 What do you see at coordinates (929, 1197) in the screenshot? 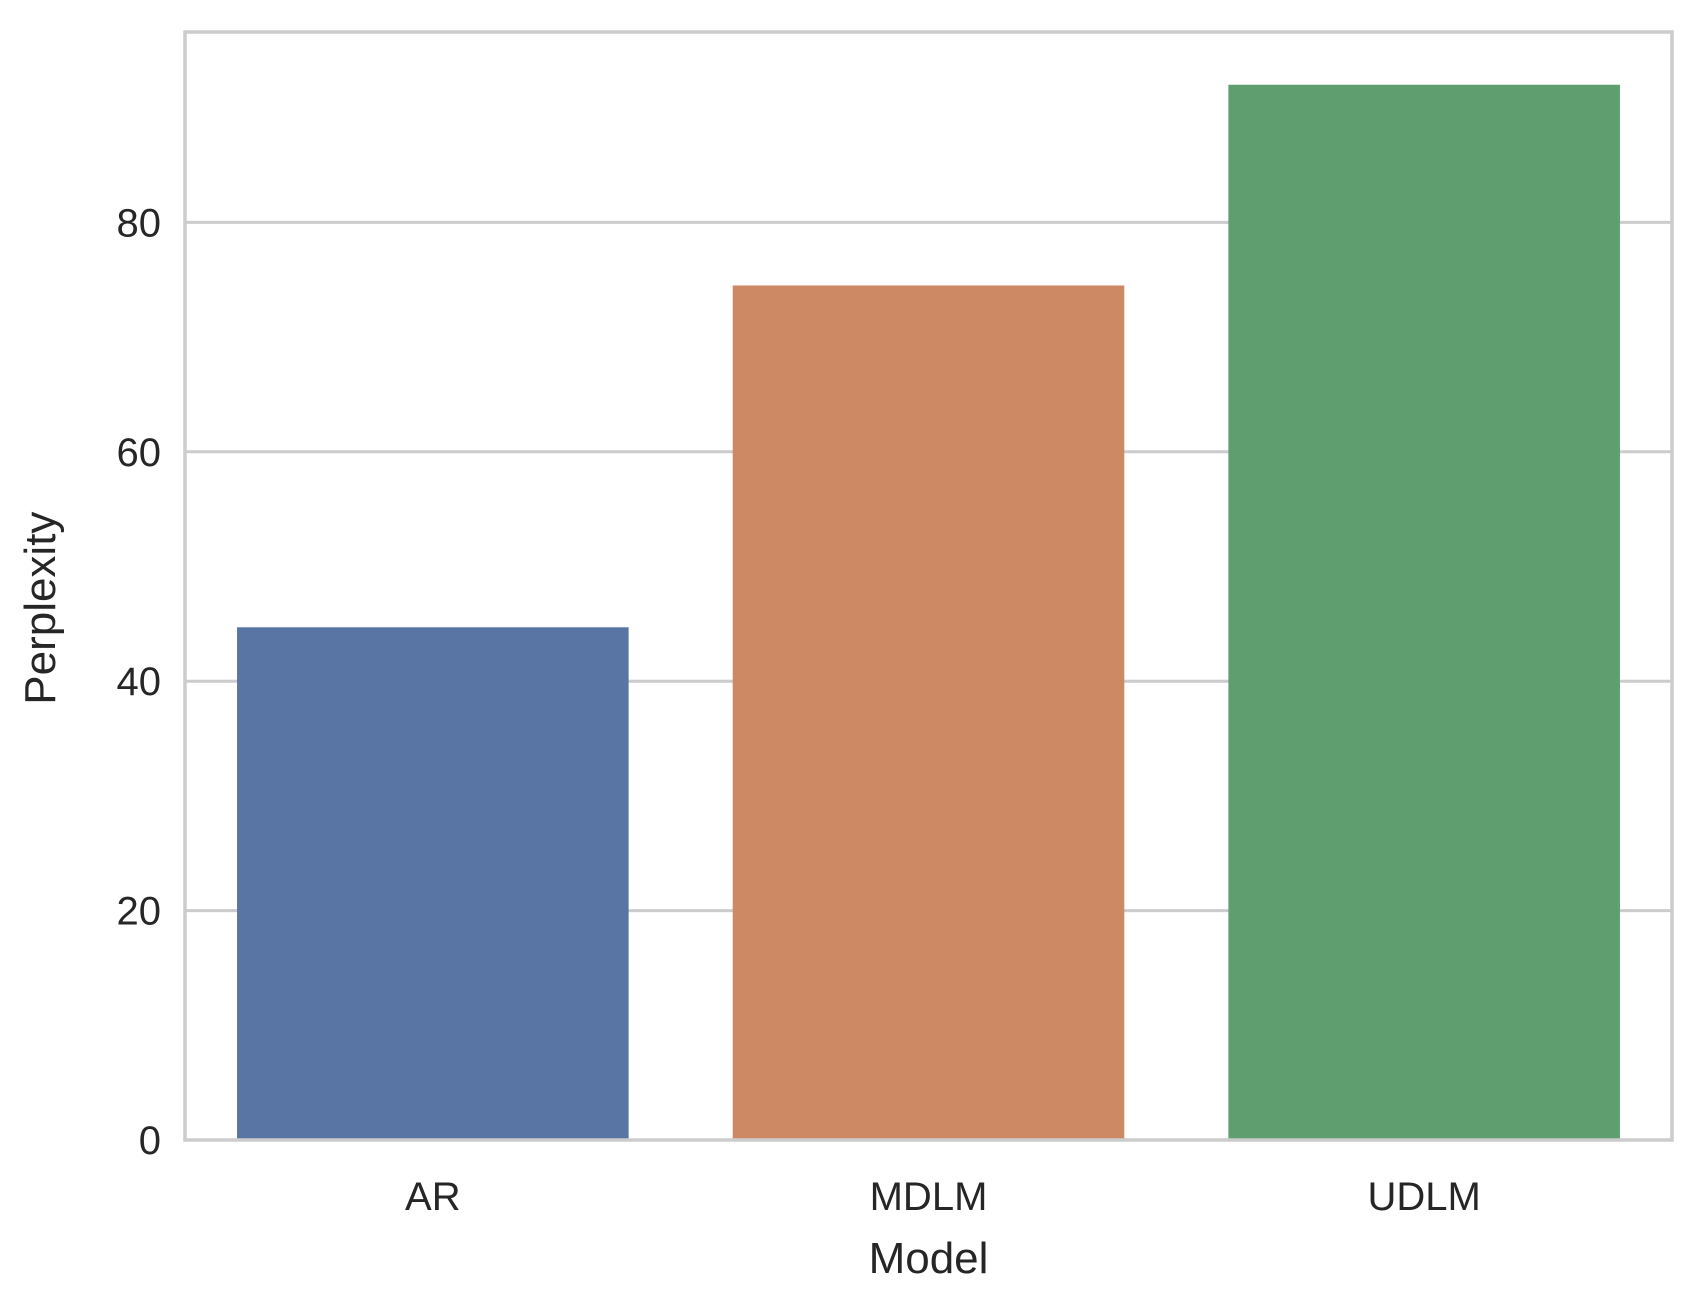
I see `x-tick-label-mdlm: MDLM` at bounding box center [929, 1197].